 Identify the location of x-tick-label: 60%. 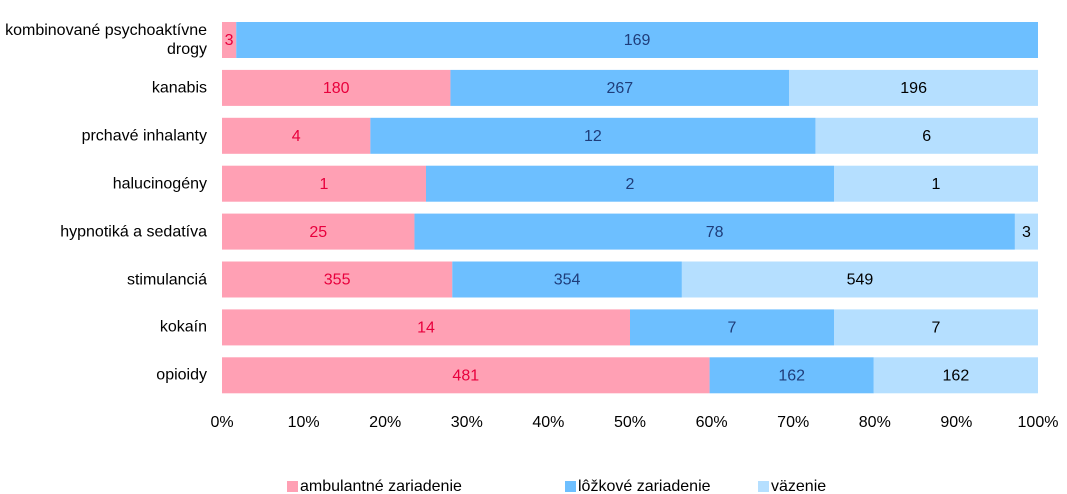
(712, 422).